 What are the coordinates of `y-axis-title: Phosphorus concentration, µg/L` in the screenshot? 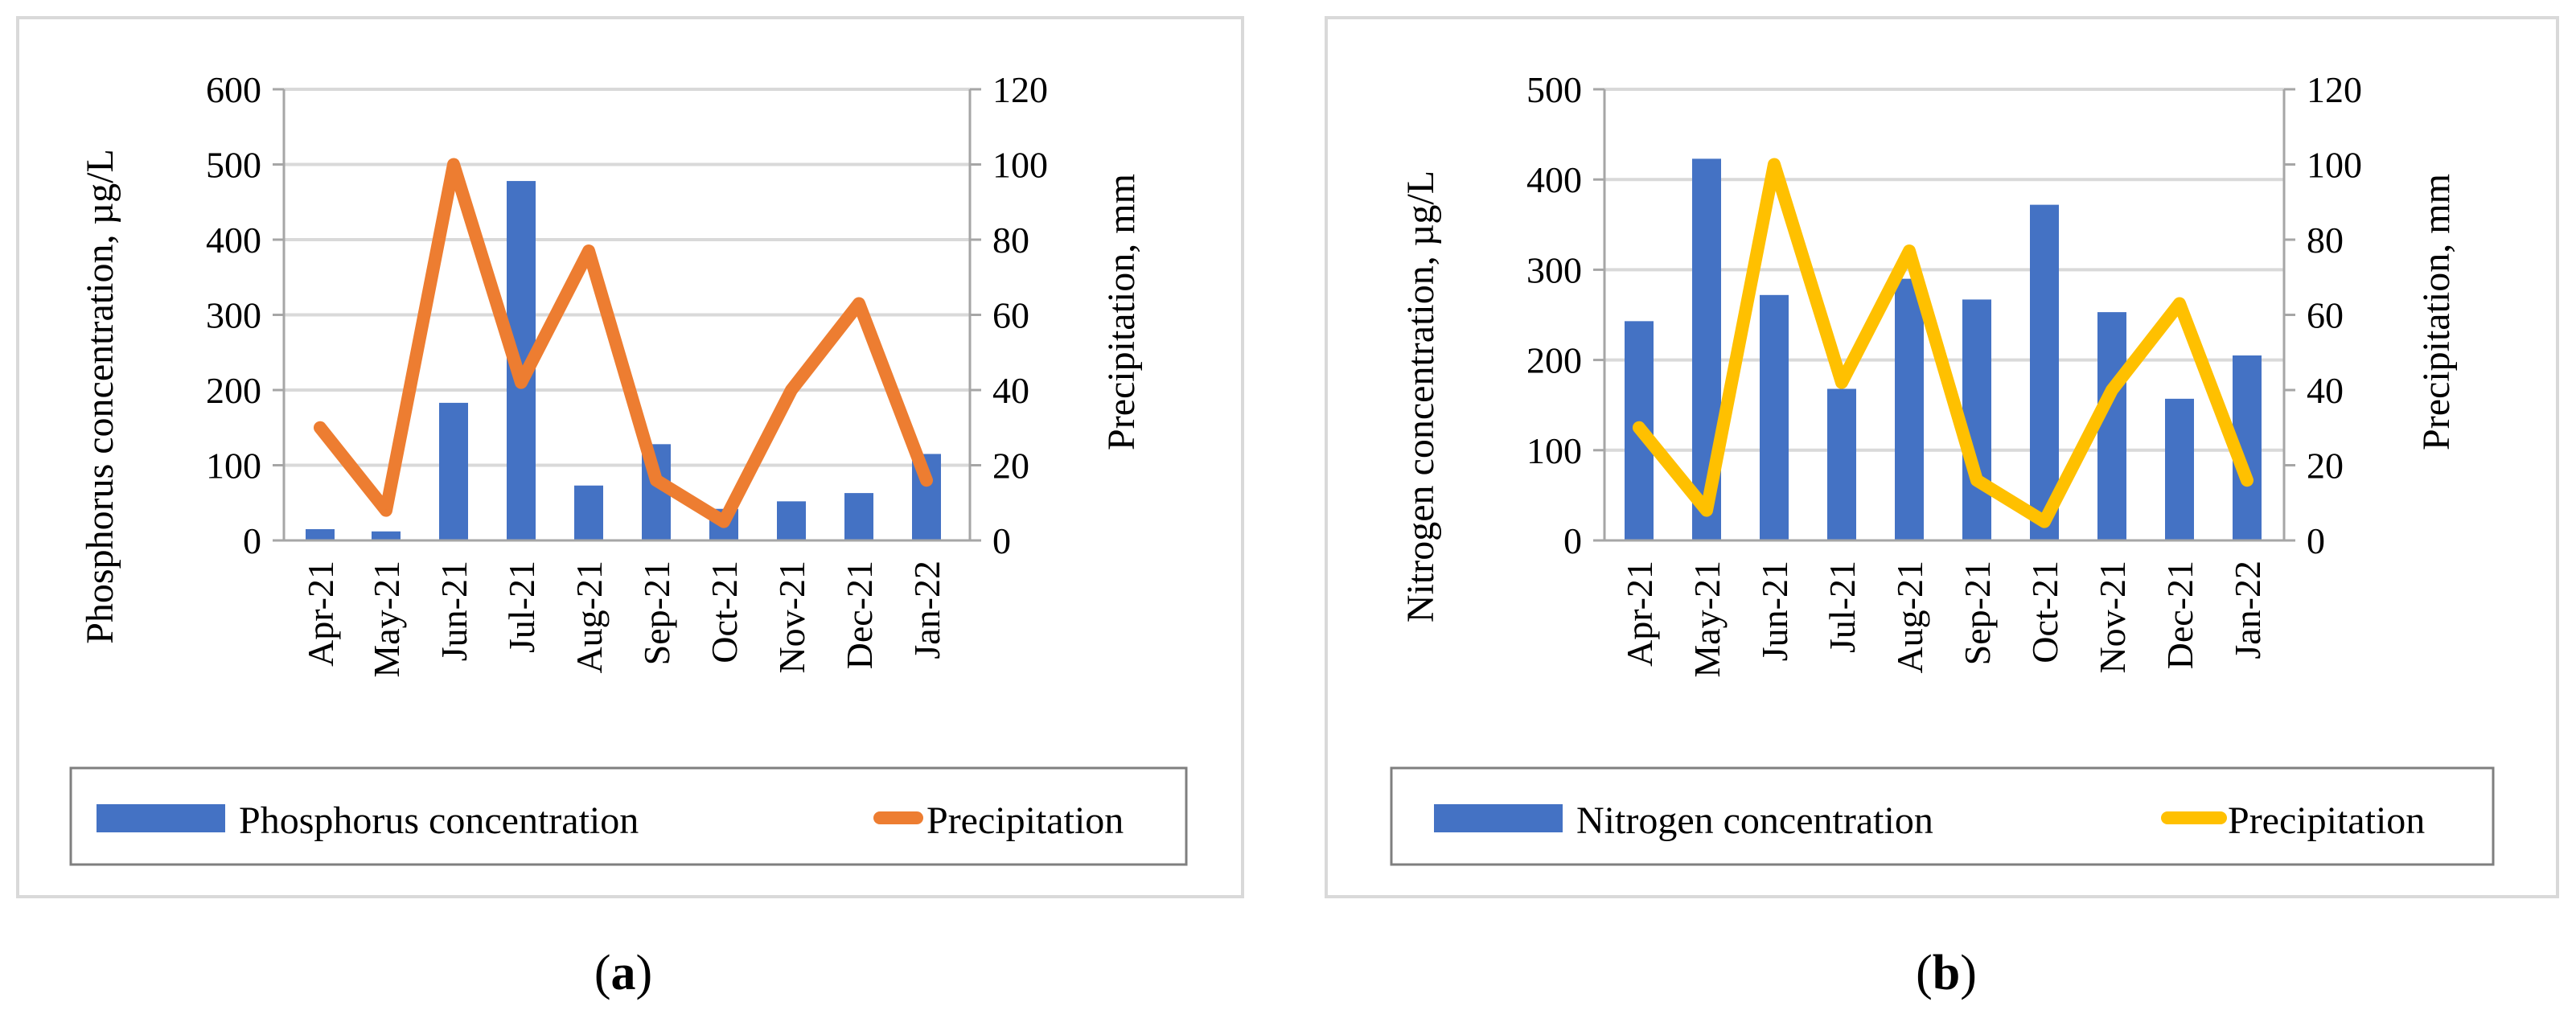 It's located at (100, 396).